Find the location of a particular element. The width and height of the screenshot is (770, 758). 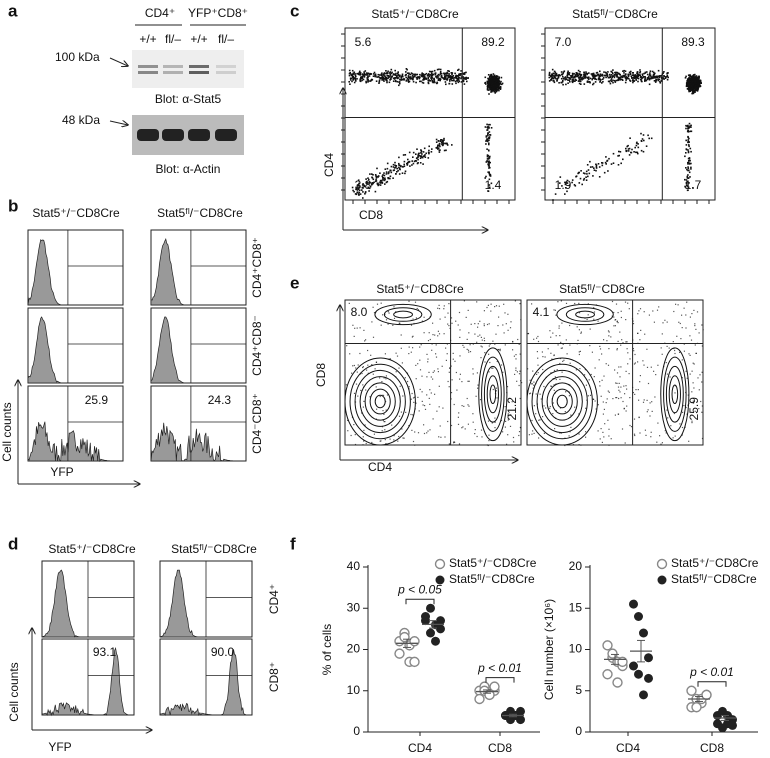

quadrant-value: 1.7 is located at coordinates (693, 185).